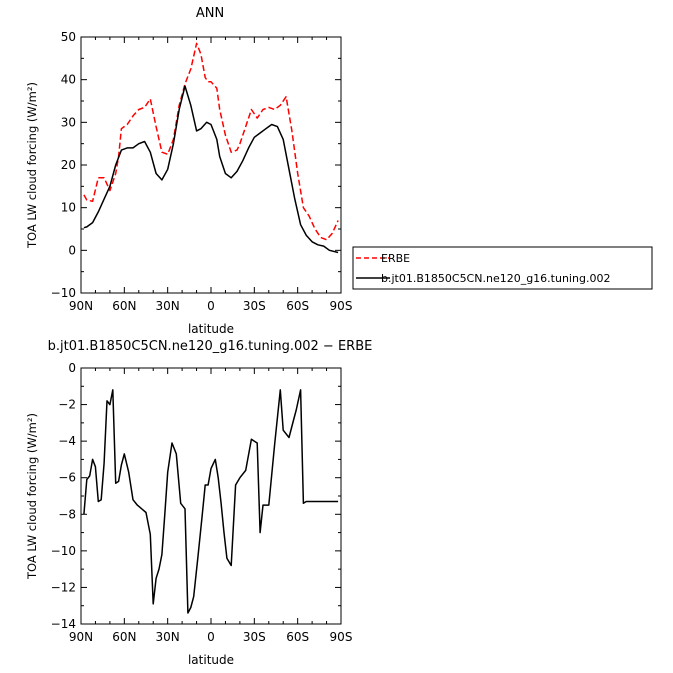 This screenshot has height=673, width=673. Describe the element at coordinates (210, 13) in the screenshot. I see `top-chart-title: ANN` at that location.